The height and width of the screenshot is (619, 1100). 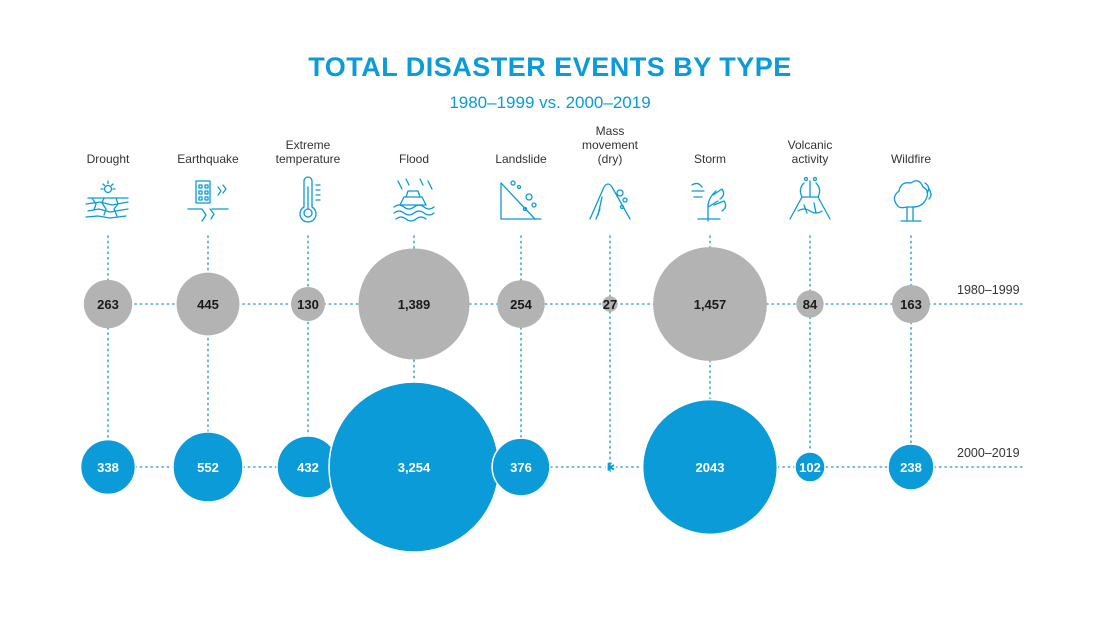 What do you see at coordinates (208, 201) in the screenshot?
I see `earthquake-icon` at bounding box center [208, 201].